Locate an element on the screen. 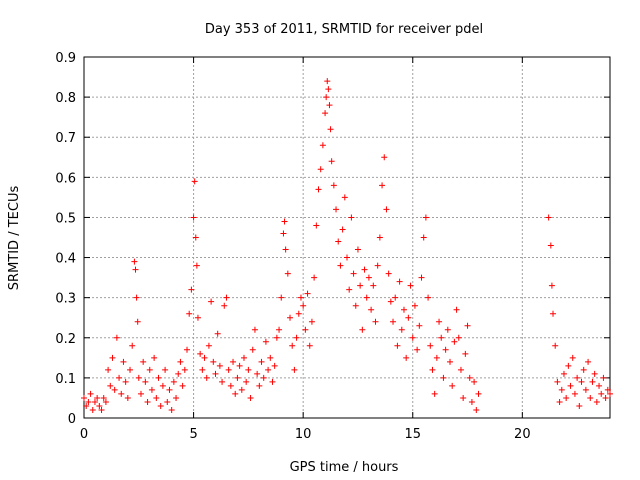 The height and width of the screenshot is (480, 640). y-tick-label: 0.8 is located at coordinates (65, 98).